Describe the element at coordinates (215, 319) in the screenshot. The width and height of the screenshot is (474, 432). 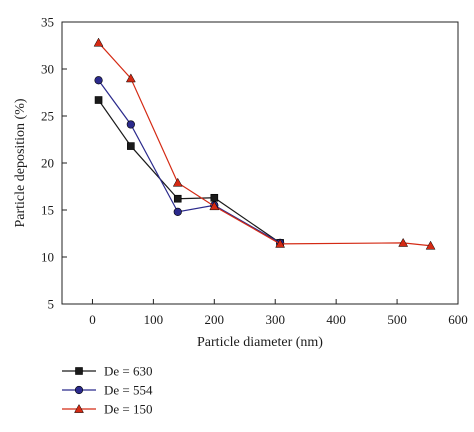
I see `x-tick-label: 200` at that location.